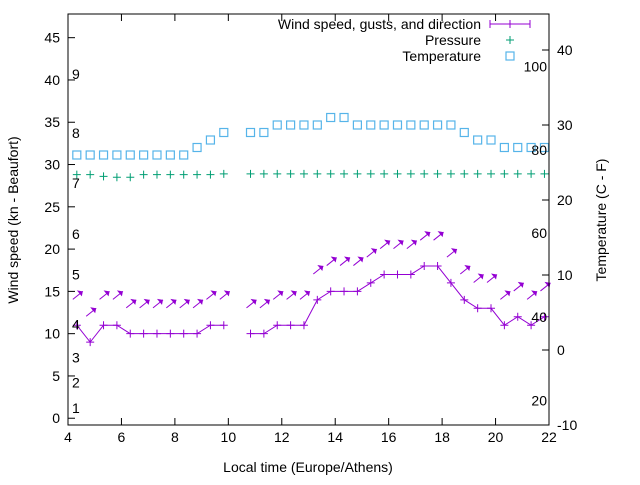 Image resolution: width=640 pixels, height=485 pixels. What do you see at coordinates (442, 437) in the screenshot?
I see `x-tick-label: 18` at bounding box center [442, 437].